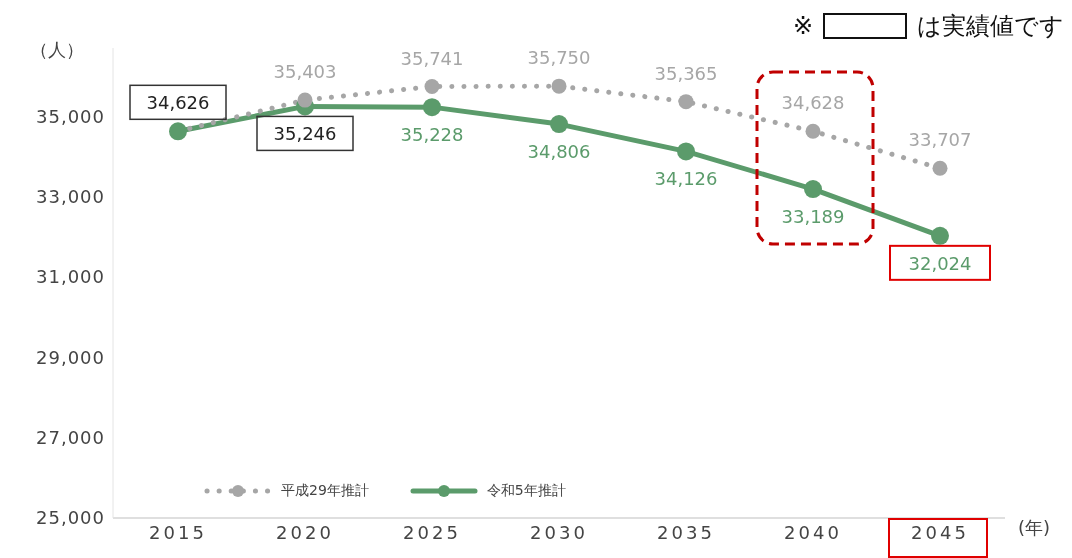  I want to click on x-tick-label: 2035, so click(686, 532).